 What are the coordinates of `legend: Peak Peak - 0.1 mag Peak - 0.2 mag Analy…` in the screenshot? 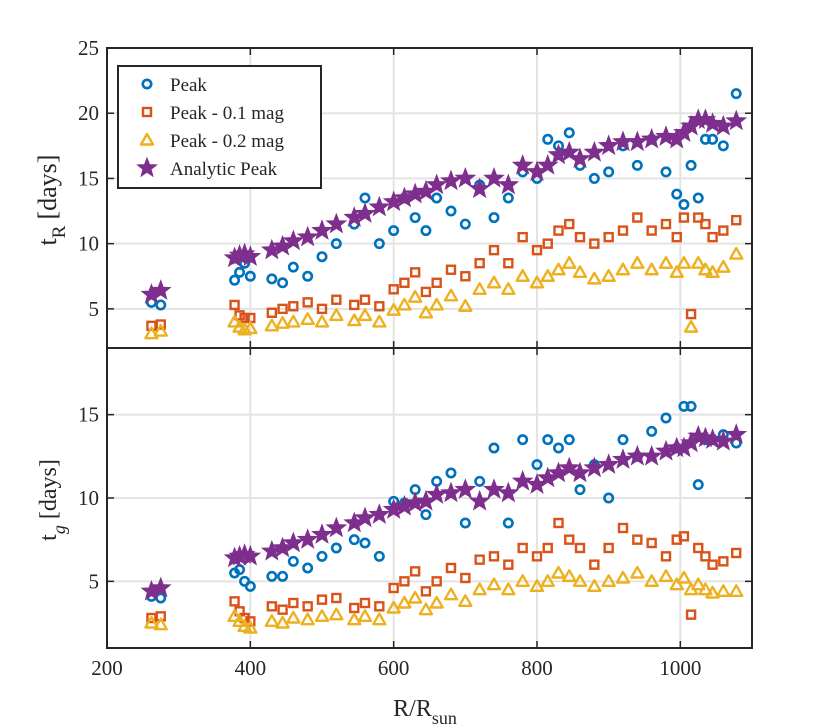 It's located at (219, 127).